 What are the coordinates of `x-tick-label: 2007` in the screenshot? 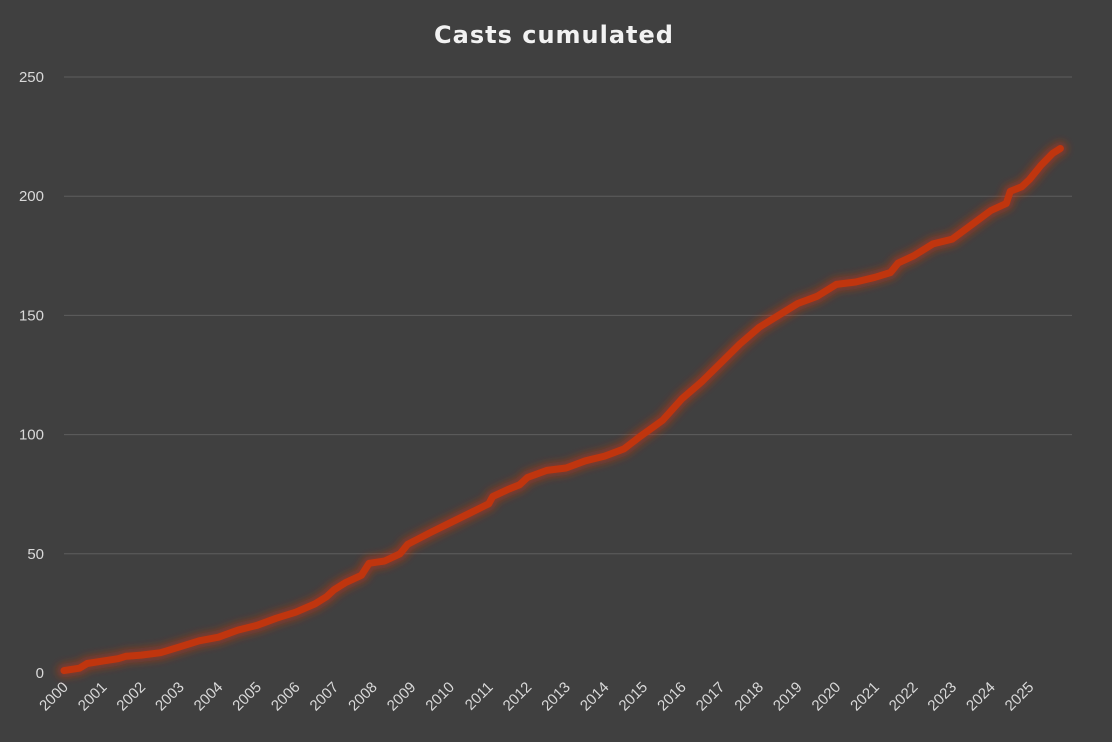 It's located at (325, 697).